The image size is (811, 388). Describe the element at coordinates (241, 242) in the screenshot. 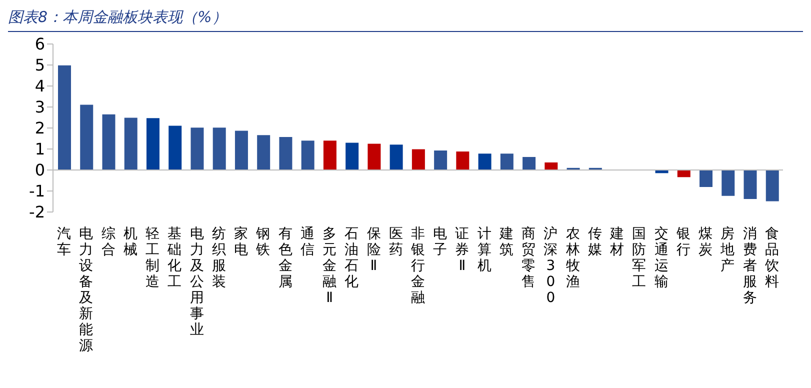

I see `x-tick-label: 家电` at that location.